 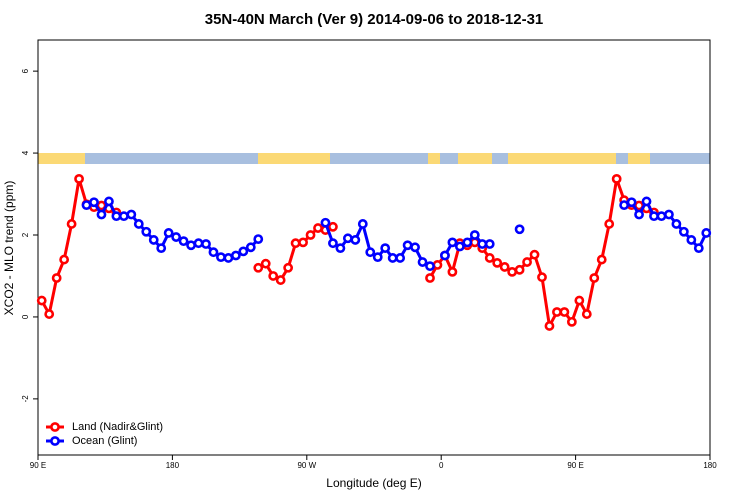 I want to click on y-tick-label: 2, so click(x=25, y=234).